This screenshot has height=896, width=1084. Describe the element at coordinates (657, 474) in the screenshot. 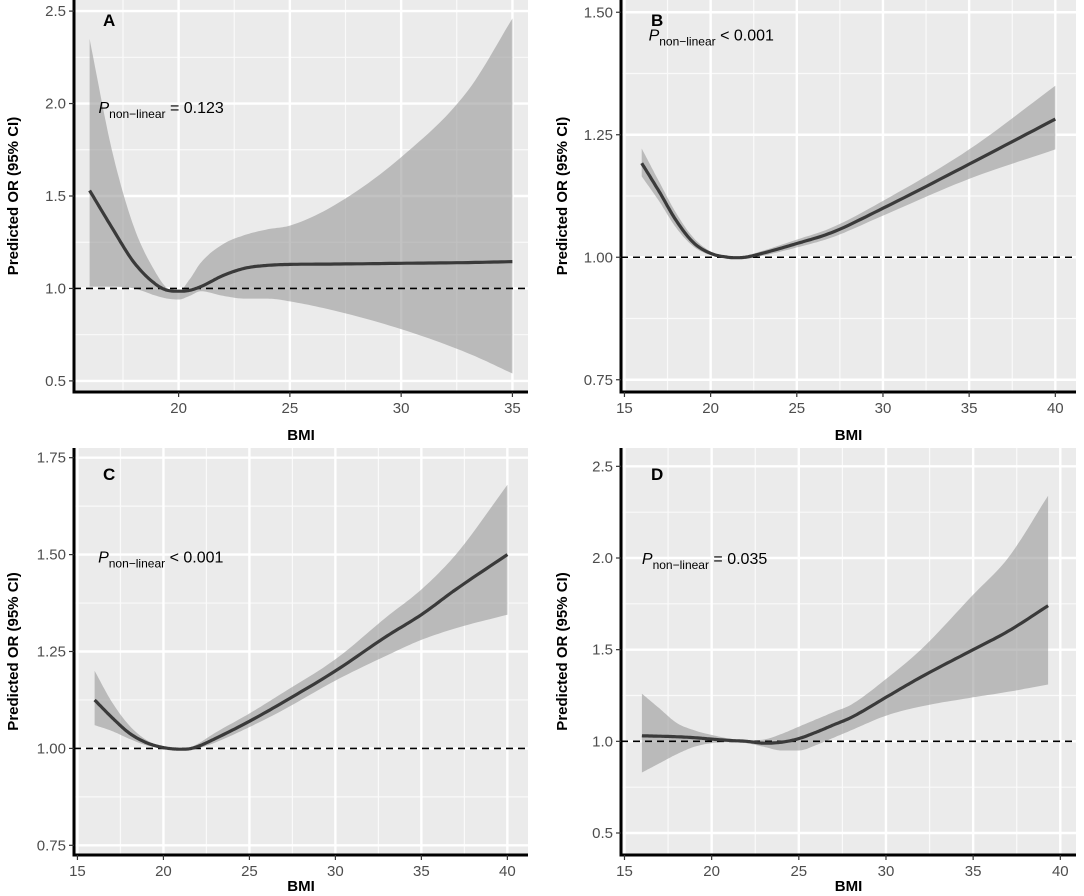

I see `panel-label: D` at that location.